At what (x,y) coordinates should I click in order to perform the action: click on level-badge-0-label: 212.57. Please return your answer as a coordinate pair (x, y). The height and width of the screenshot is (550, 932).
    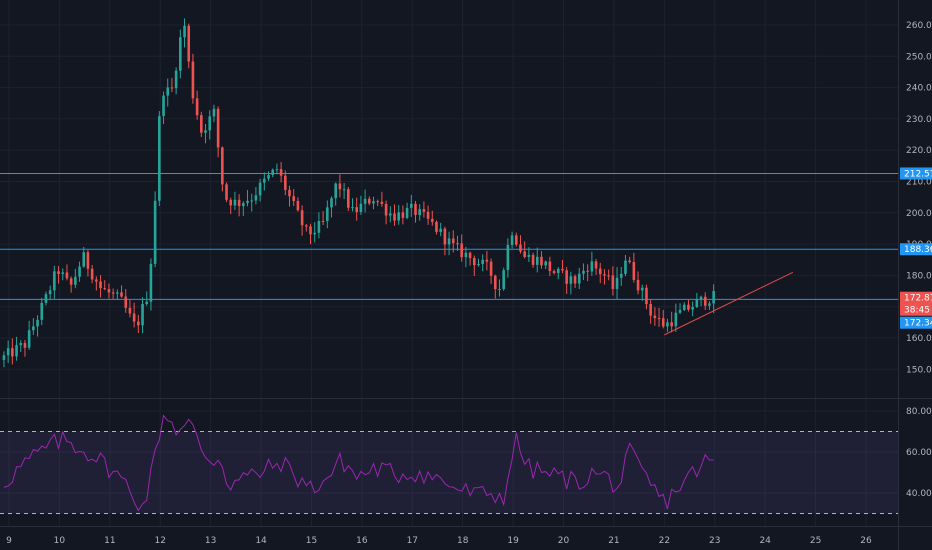
    Looking at the image, I should click on (918, 174).